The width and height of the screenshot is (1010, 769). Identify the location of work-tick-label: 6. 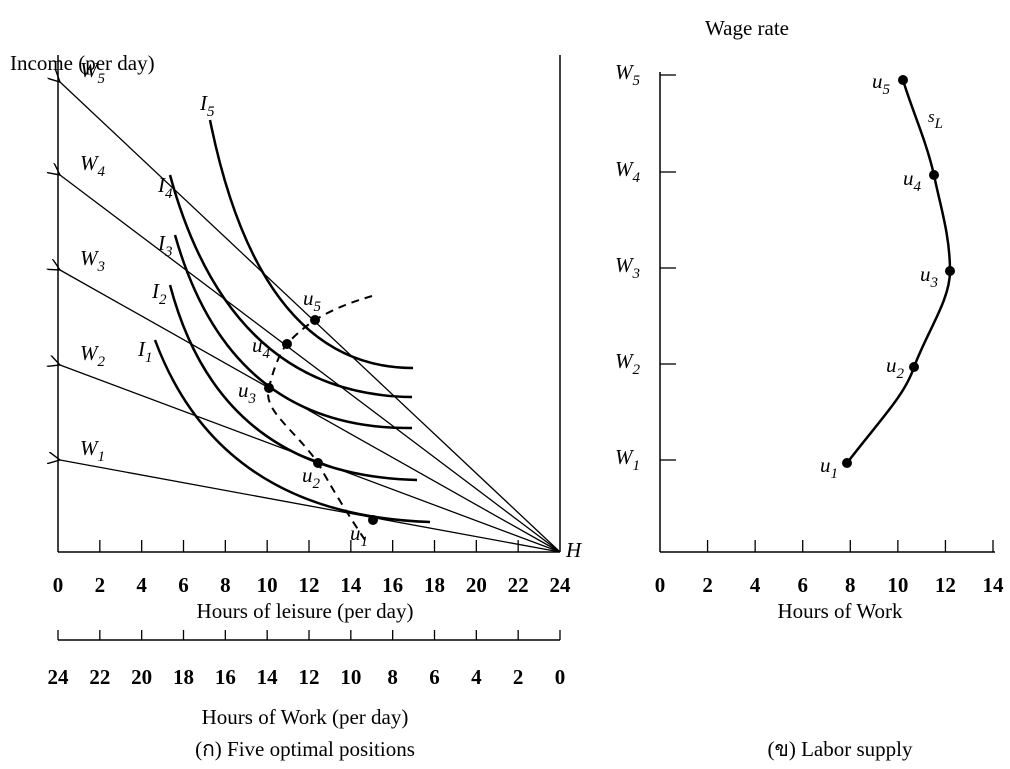
(434, 677).